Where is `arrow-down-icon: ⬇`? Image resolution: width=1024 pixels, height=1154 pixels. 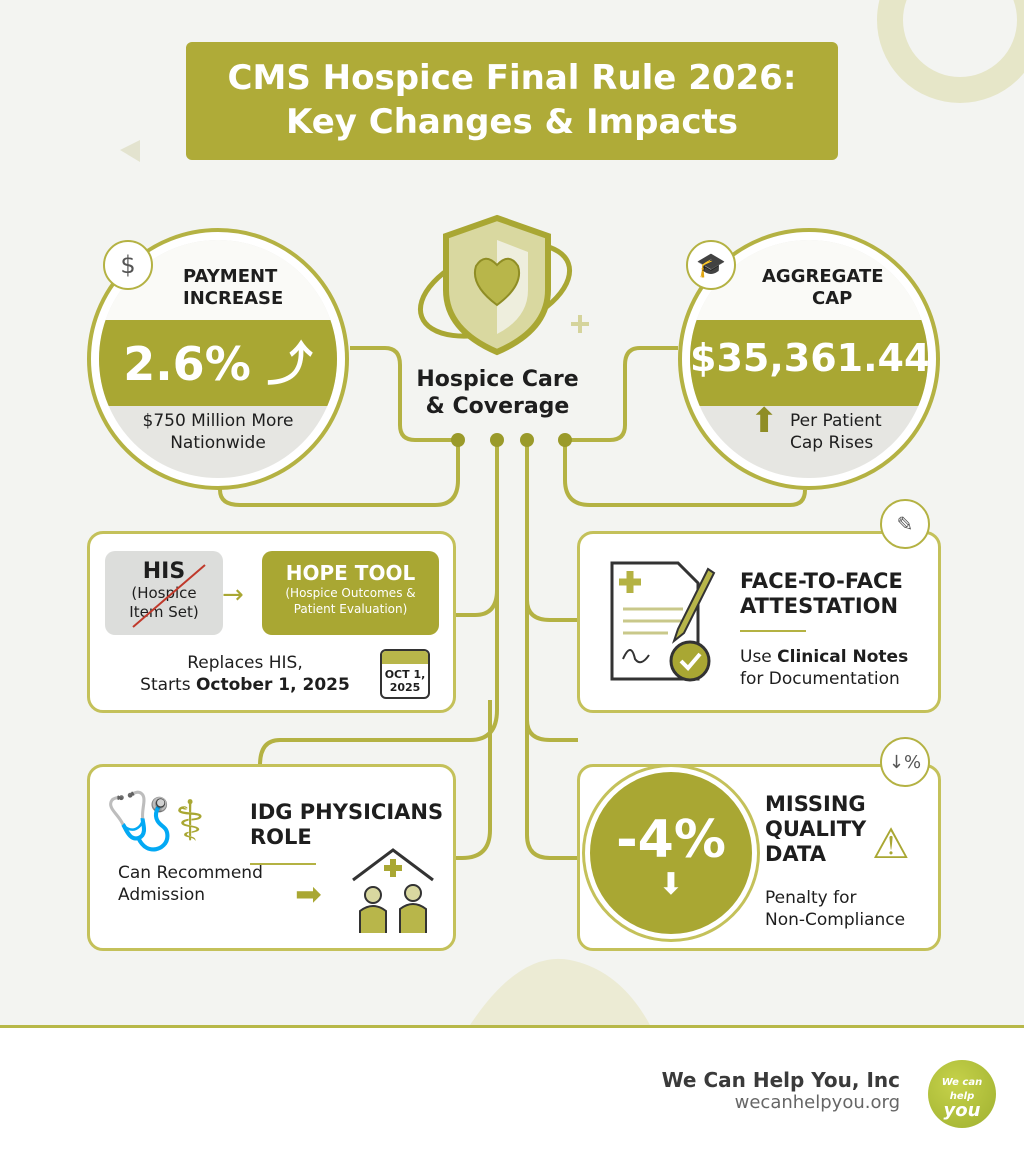 arrow-down-icon: ⬇ is located at coordinates (671, 884).